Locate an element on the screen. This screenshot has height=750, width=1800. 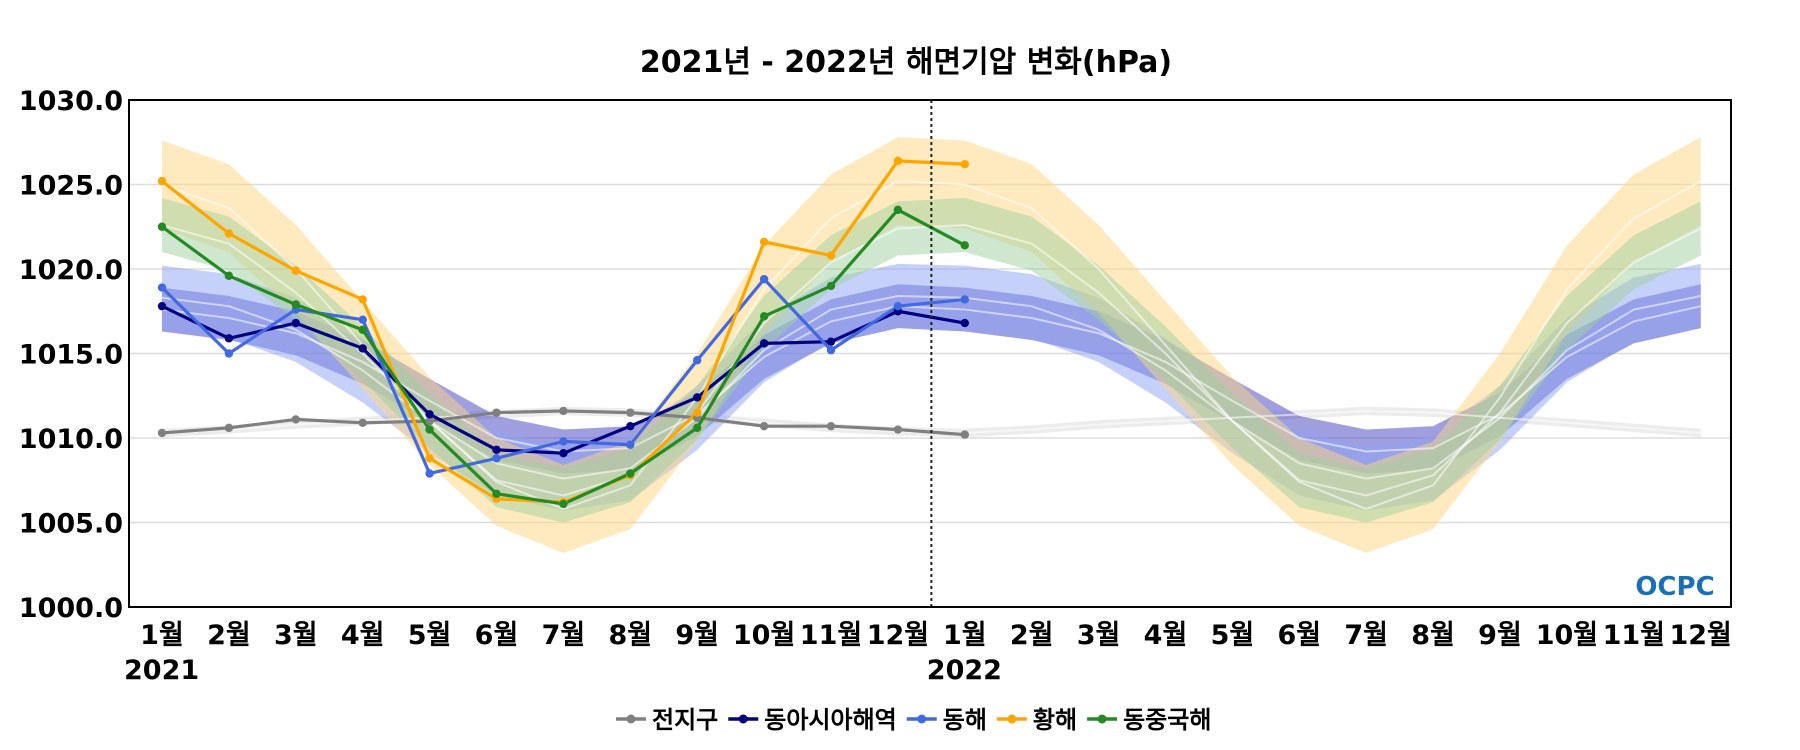
year-labels: 2021 2022 is located at coordinates (563, 670).